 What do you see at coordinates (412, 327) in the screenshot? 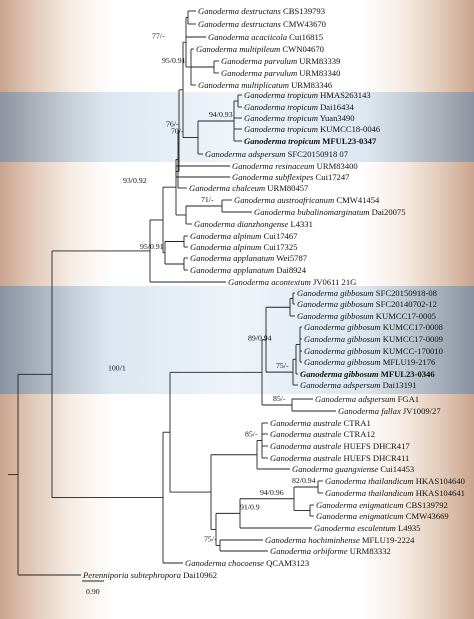
I see `taxon-strain: KUMCC17-0008` at bounding box center [412, 327].